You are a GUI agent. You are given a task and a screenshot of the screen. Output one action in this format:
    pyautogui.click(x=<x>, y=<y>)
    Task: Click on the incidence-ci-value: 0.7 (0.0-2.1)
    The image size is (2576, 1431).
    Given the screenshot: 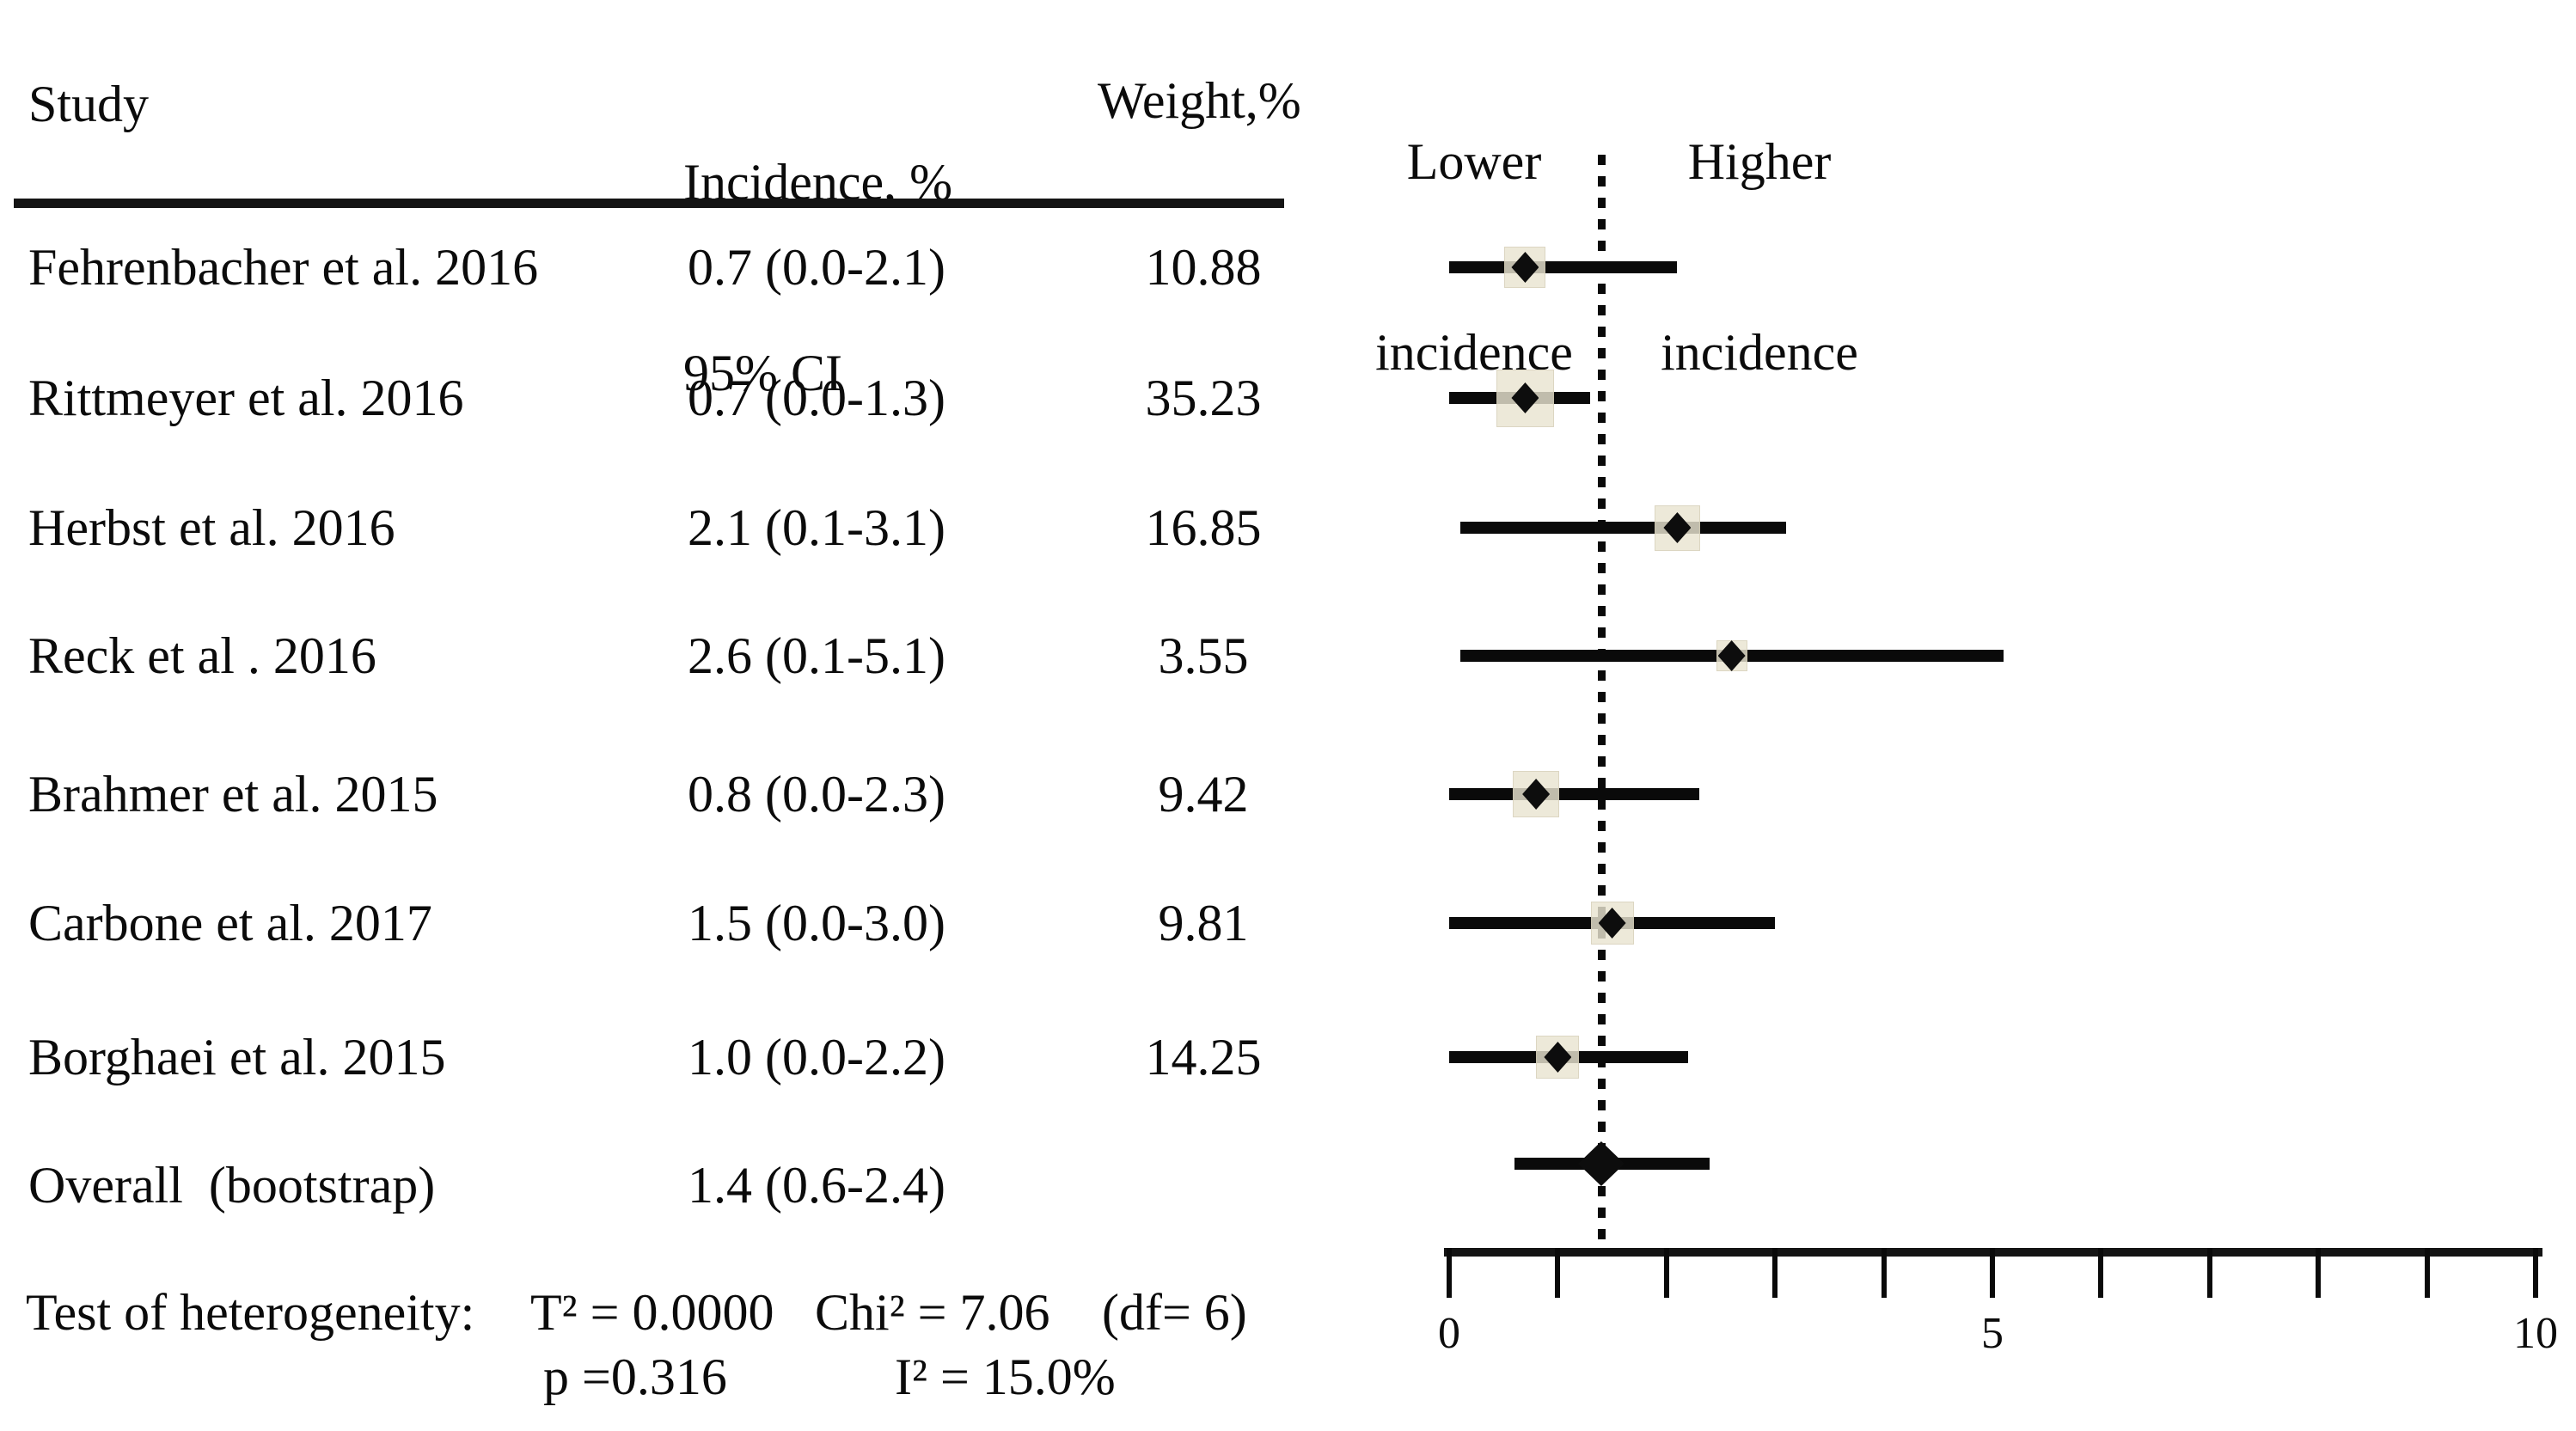 What is the action you would take?
    pyautogui.click(x=816, y=267)
    